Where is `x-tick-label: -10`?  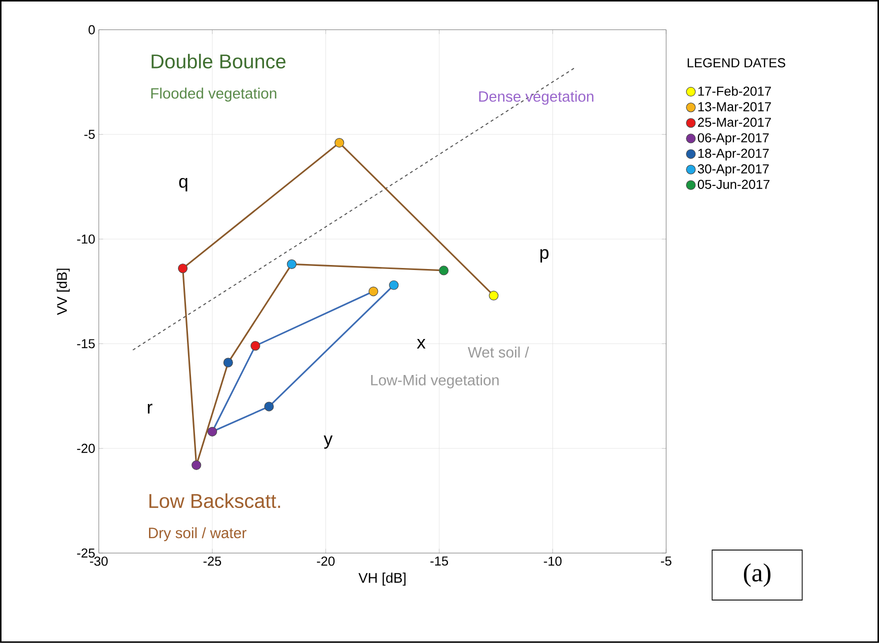
x-tick-label: -10 is located at coordinates (553, 561).